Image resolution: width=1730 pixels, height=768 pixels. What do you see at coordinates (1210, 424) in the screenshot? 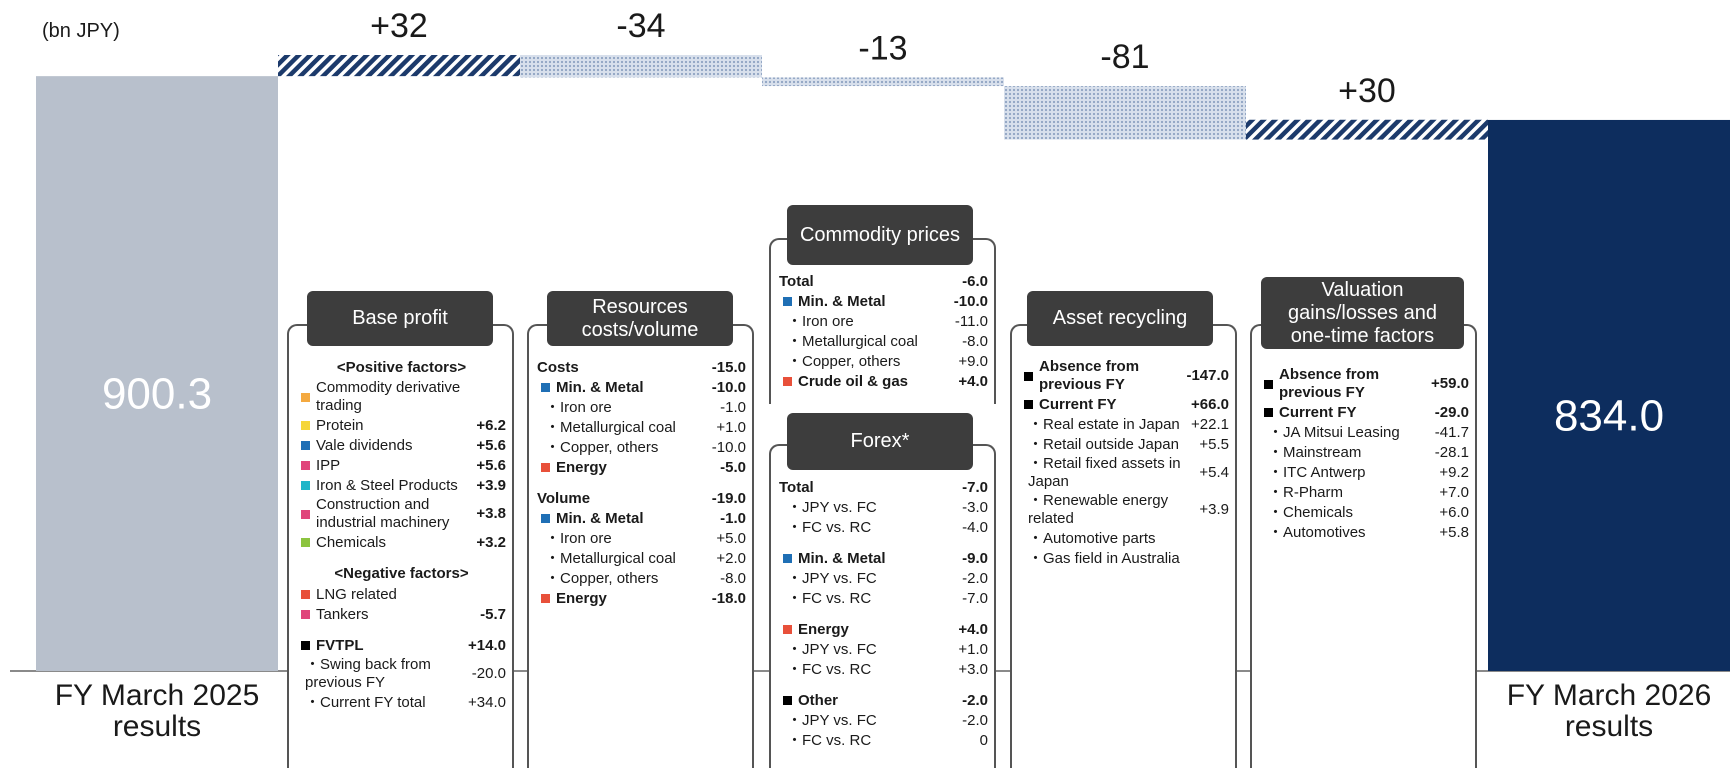
I see `row-value: +22.1` at bounding box center [1210, 424].